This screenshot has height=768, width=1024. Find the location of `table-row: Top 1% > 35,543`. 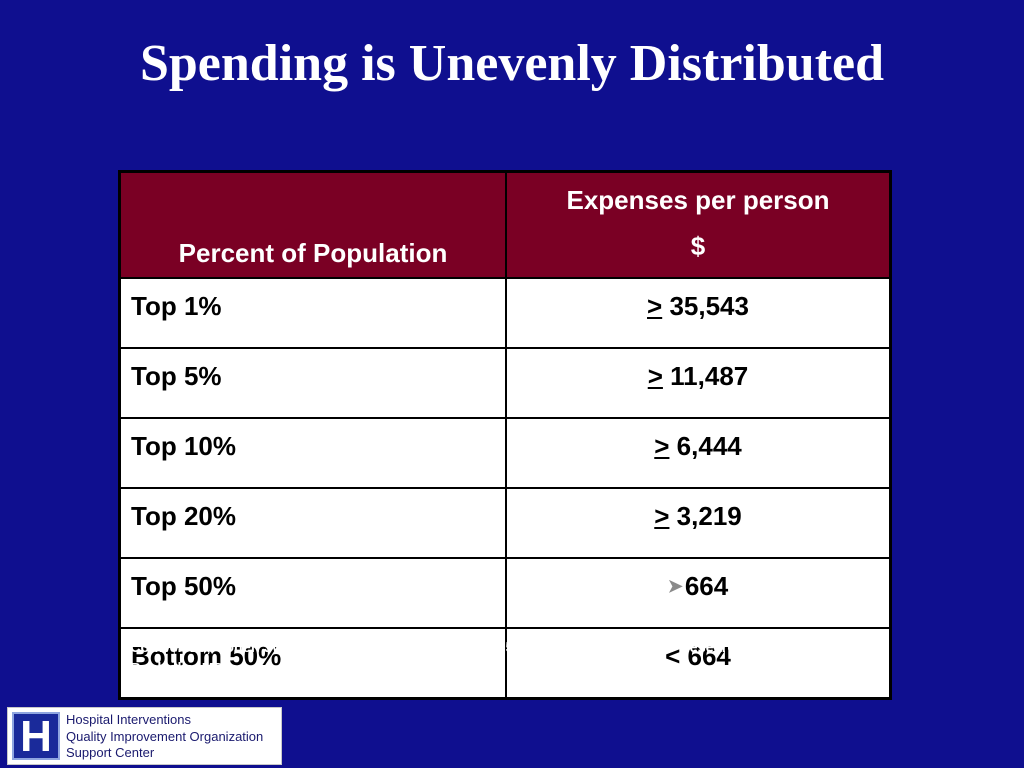

table-row: Top 1% > 35,543 is located at coordinates (505, 313).